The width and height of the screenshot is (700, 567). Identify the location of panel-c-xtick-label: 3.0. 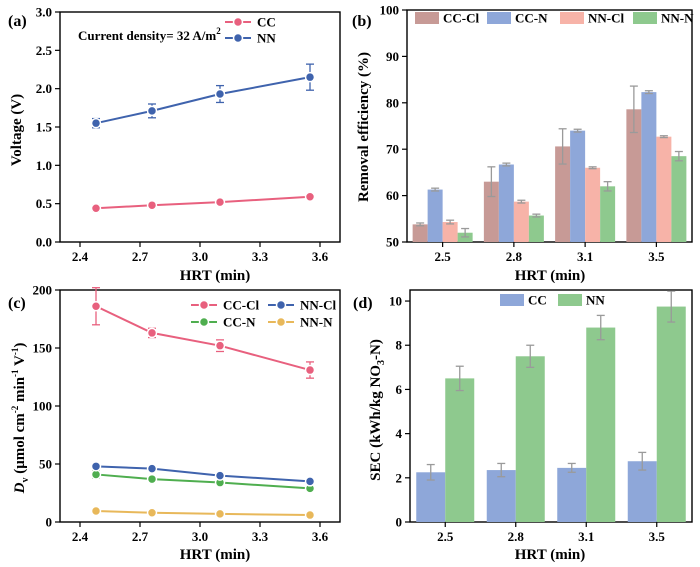
(200, 536).